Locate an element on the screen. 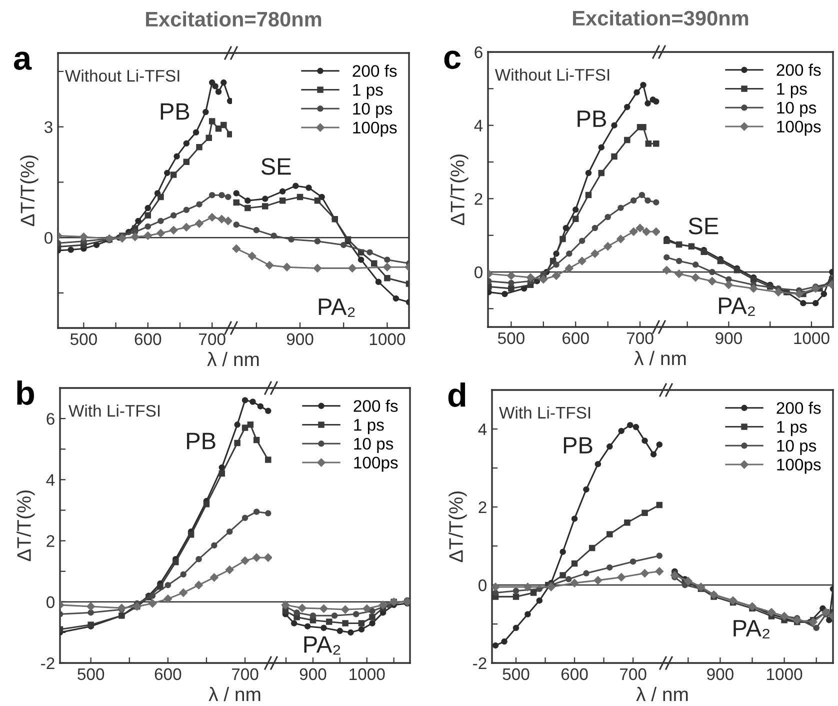 The width and height of the screenshot is (838, 706). text: c is located at coordinates (452, 59).